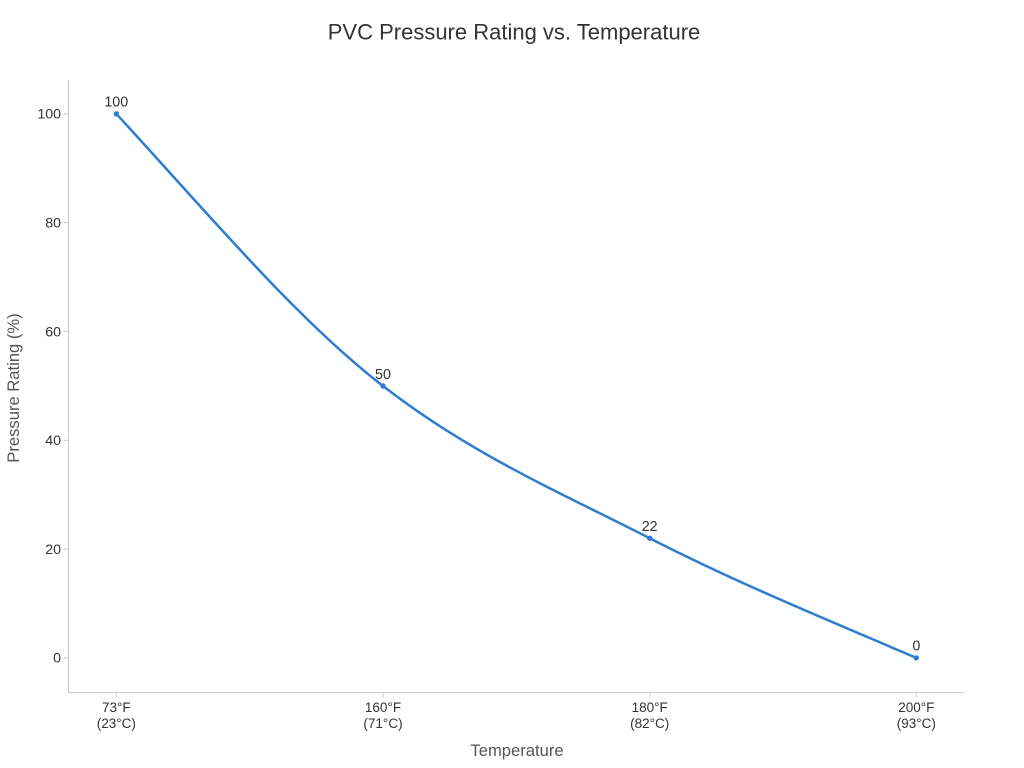  What do you see at coordinates (383, 707) in the screenshot?
I see `svg-text: 160°F` at bounding box center [383, 707].